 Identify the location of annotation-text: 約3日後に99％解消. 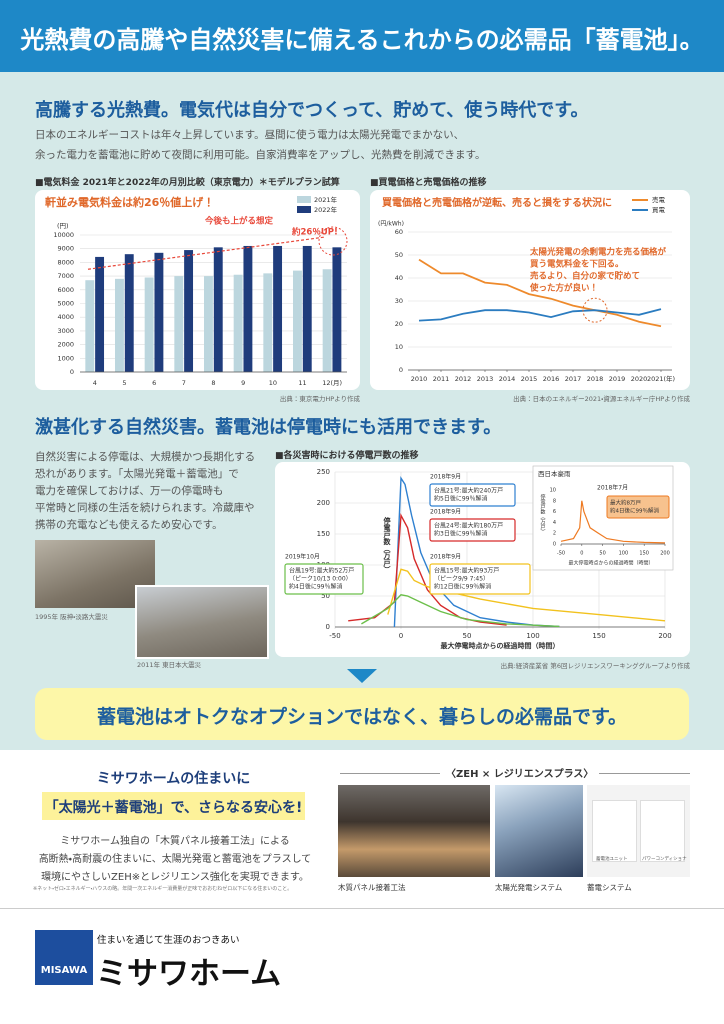
(460, 534).